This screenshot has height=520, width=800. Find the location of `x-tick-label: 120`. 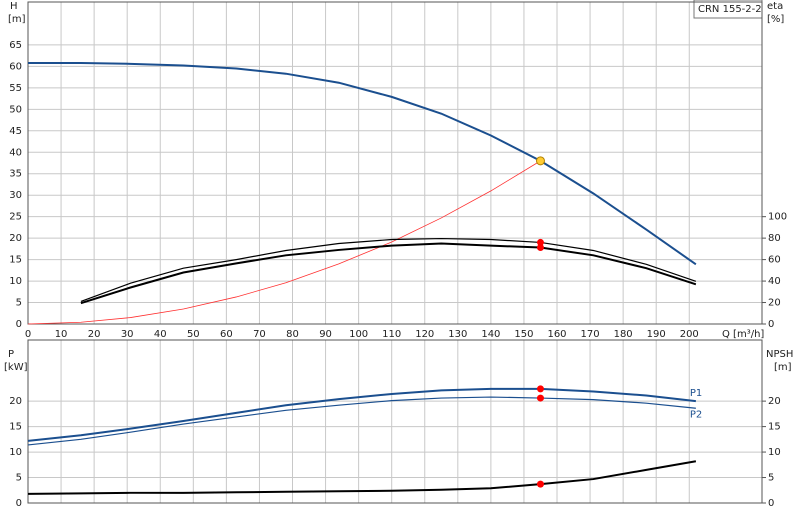

x-tick-label: 120 is located at coordinates (424, 334).